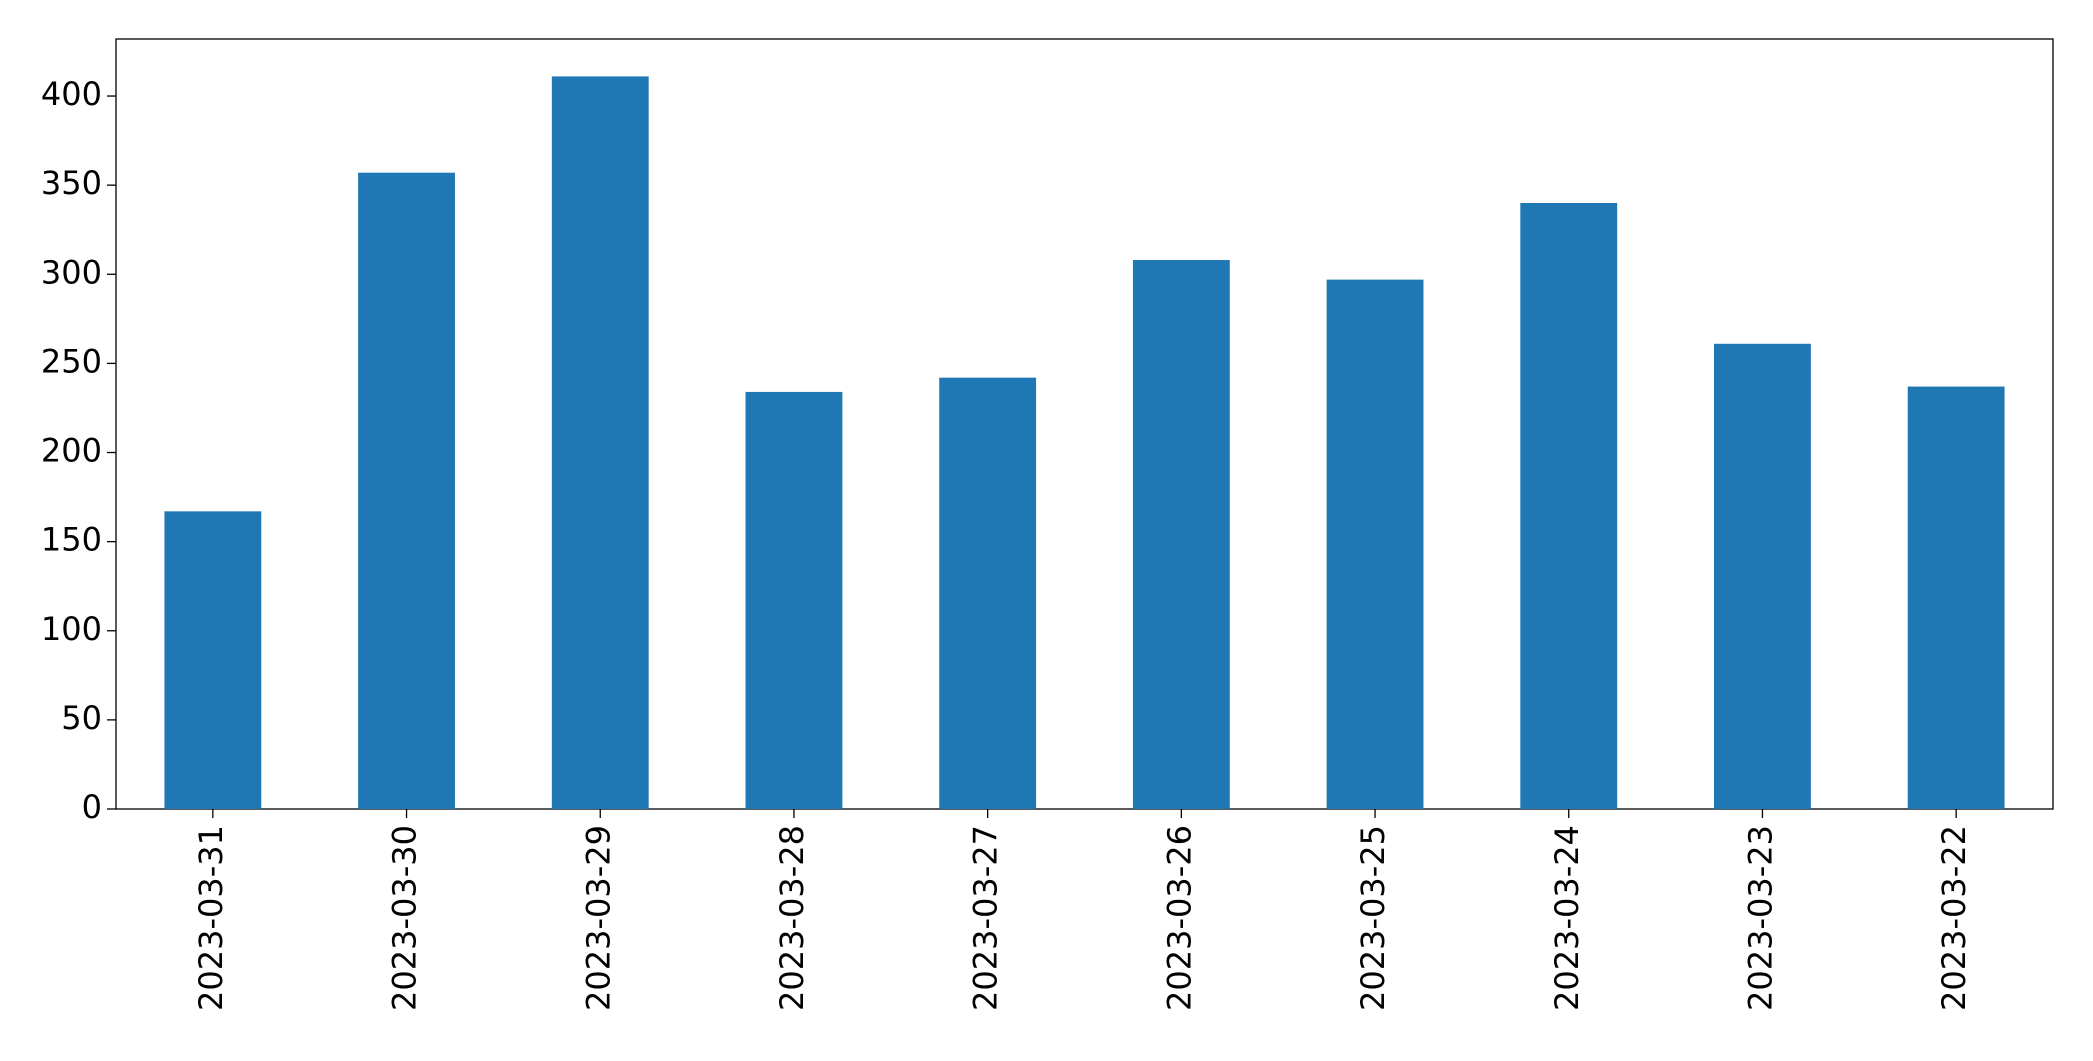 The width and height of the screenshot is (2093, 1061). What do you see at coordinates (211, 918) in the screenshot?
I see `x-tick-label: 2023-03-31` at bounding box center [211, 918].